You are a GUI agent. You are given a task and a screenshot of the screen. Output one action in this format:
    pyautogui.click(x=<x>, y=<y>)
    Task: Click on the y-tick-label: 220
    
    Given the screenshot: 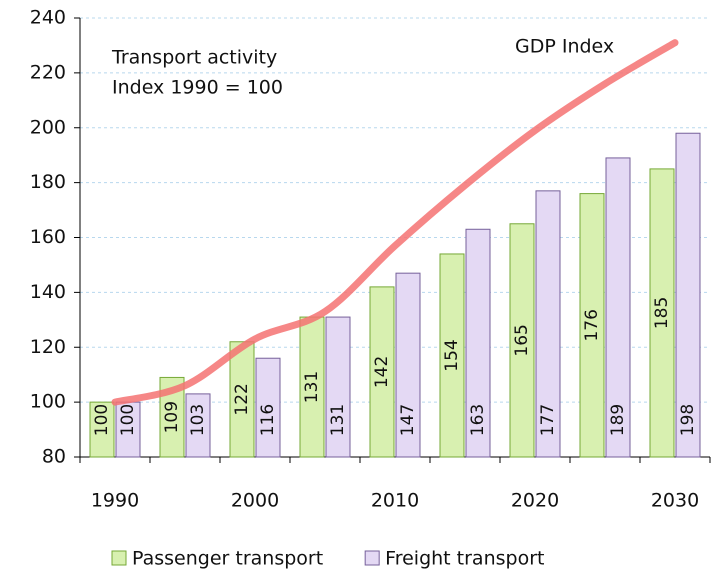 What is the action you would take?
    pyautogui.click(x=48, y=72)
    